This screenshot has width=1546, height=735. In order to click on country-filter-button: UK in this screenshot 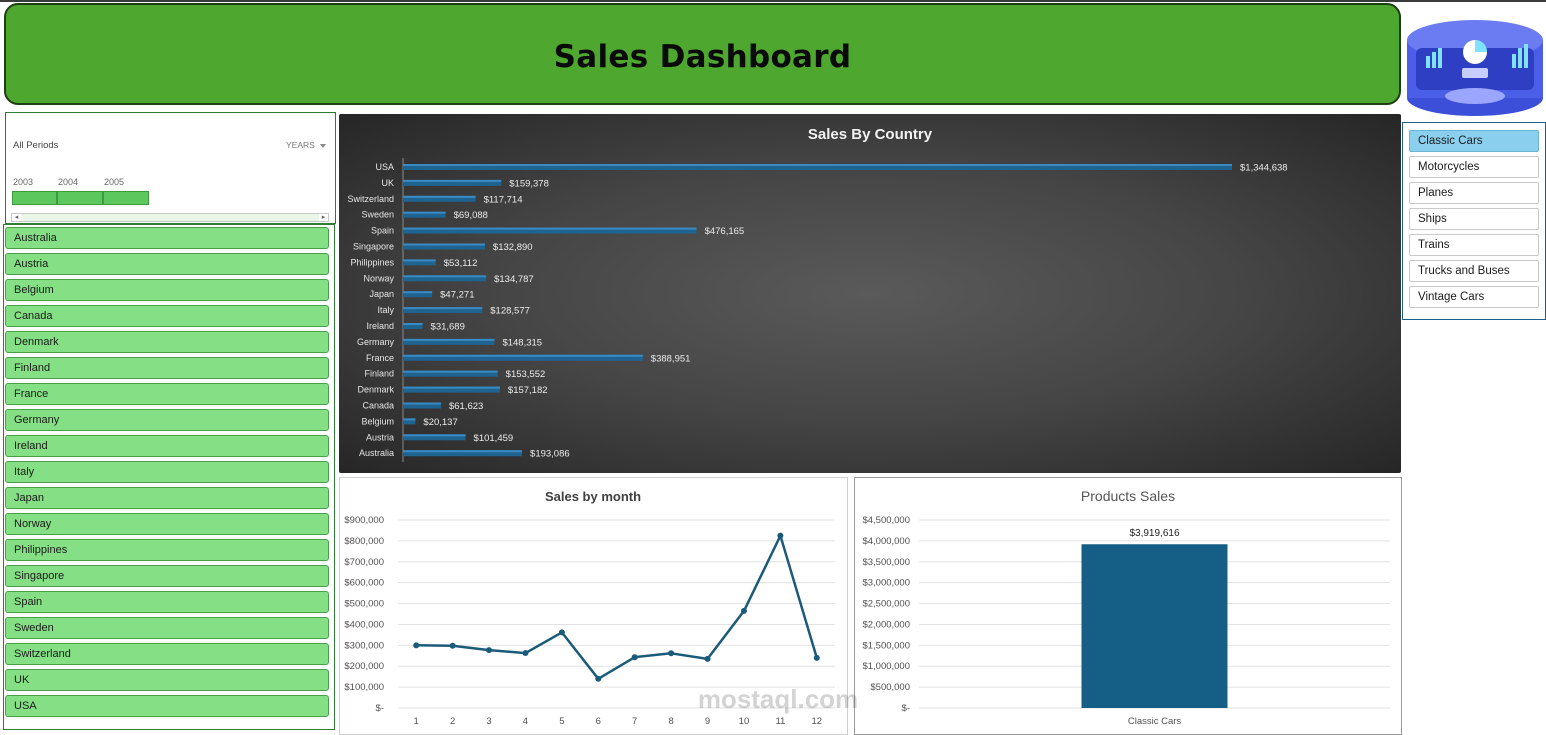, I will do `click(167, 680)`.